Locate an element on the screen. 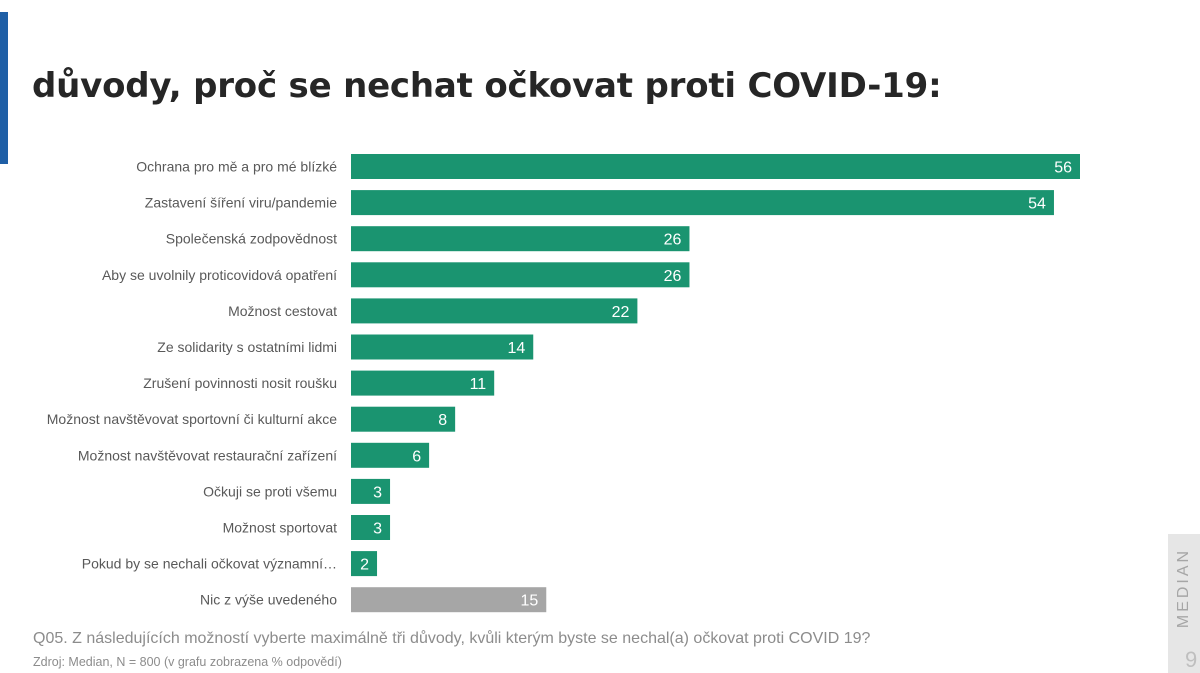 The image size is (1200, 673). category-label: Možnost navštěvovat restaurační zařízení is located at coordinates (207, 455).